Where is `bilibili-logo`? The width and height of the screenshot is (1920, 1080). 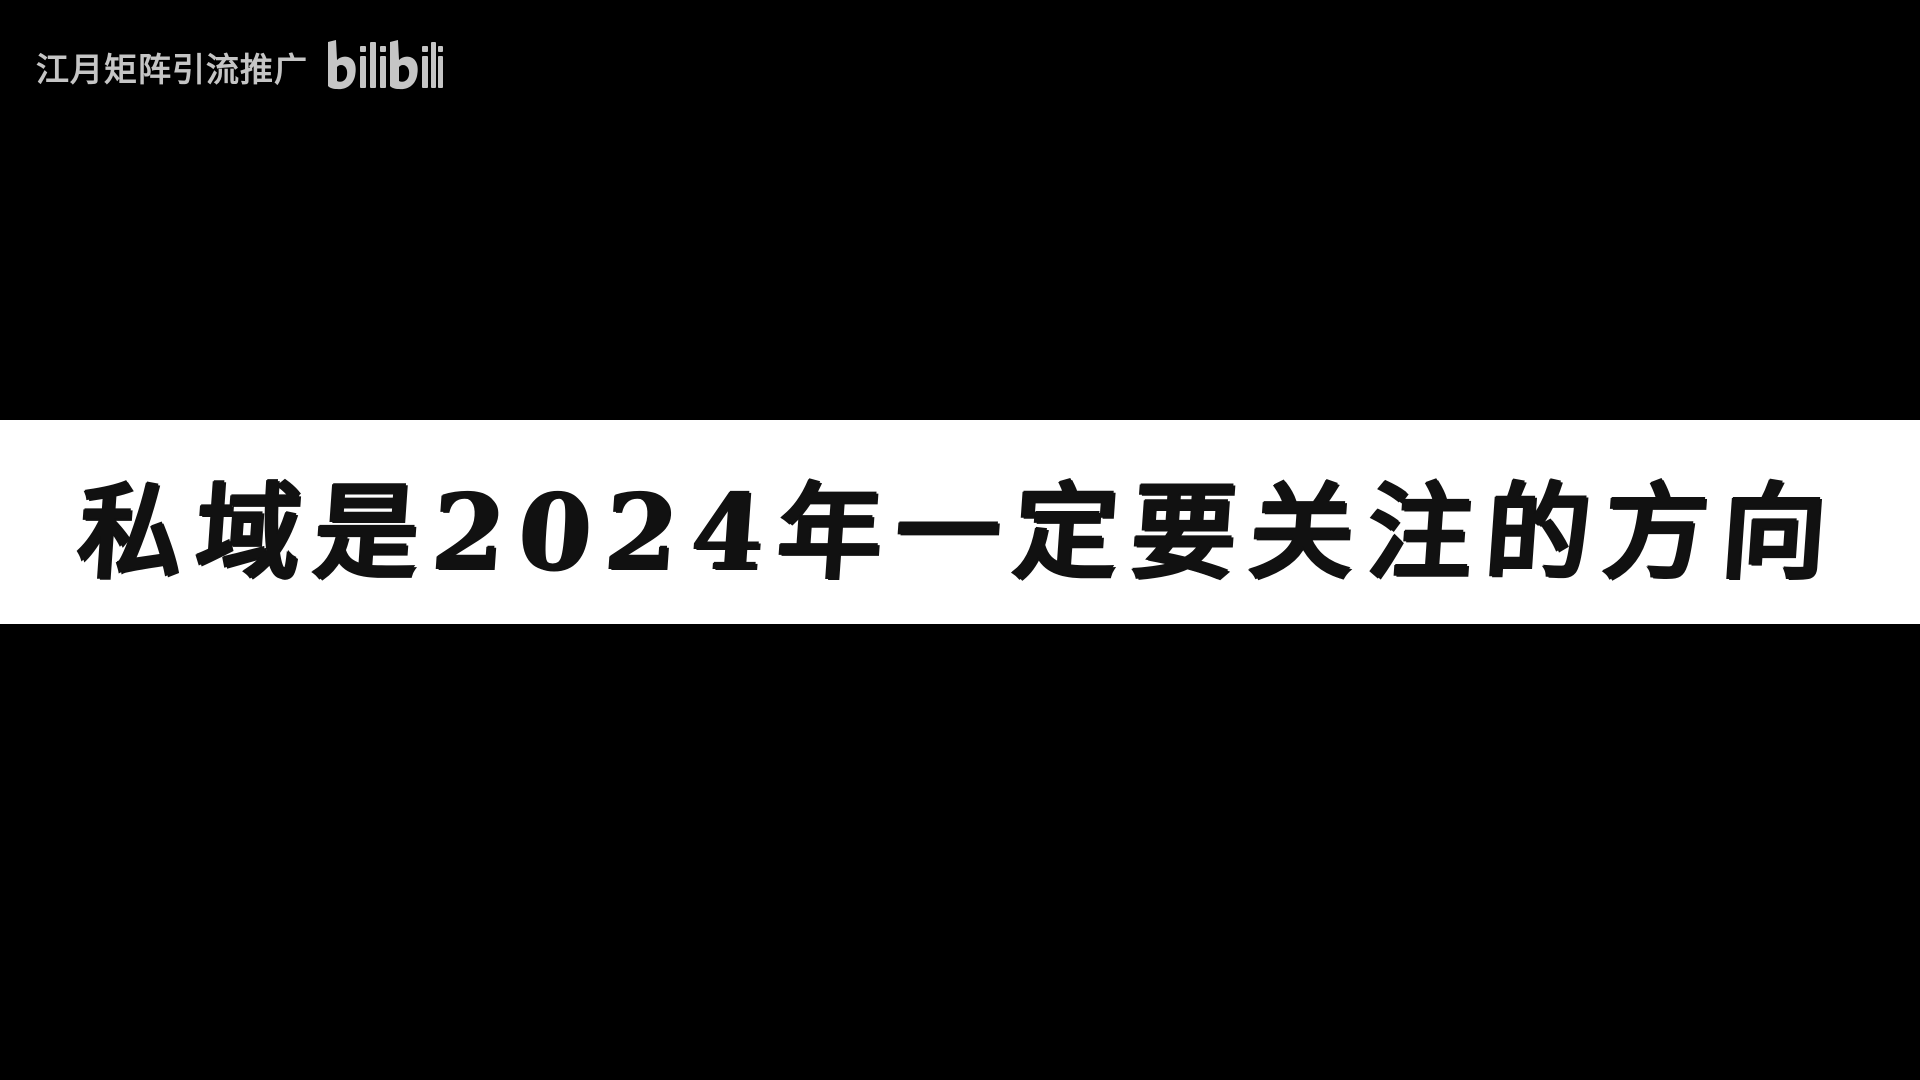
bilibili-logo is located at coordinates (385, 65).